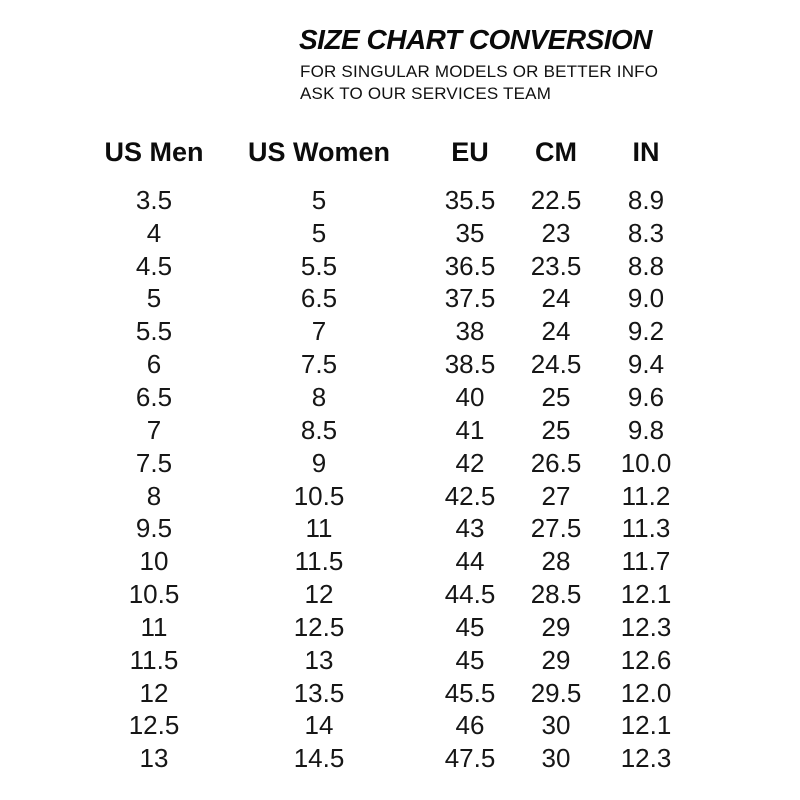 The image size is (800, 800). Describe the element at coordinates (476, 39) in the screenshot. I see `page-title: SIZE CHART CONVERSION` at that location.